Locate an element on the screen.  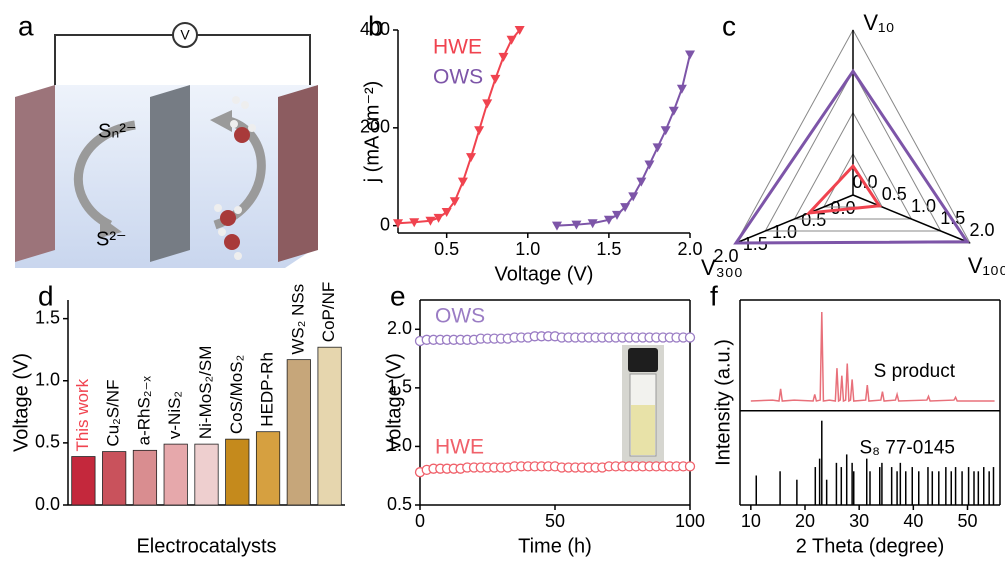
panel-label: a is located at coordinates (26, 25).